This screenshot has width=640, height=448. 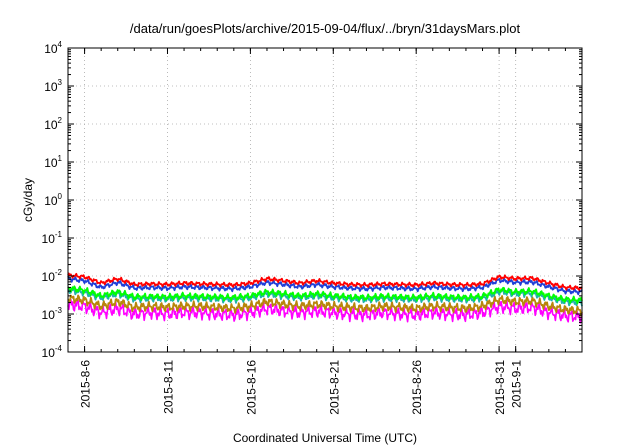 What do you see at coordinates (52, 352) in the screenshot?
I see `y-tick-label: 10⁻⁴` at bounding box center [52, 352].